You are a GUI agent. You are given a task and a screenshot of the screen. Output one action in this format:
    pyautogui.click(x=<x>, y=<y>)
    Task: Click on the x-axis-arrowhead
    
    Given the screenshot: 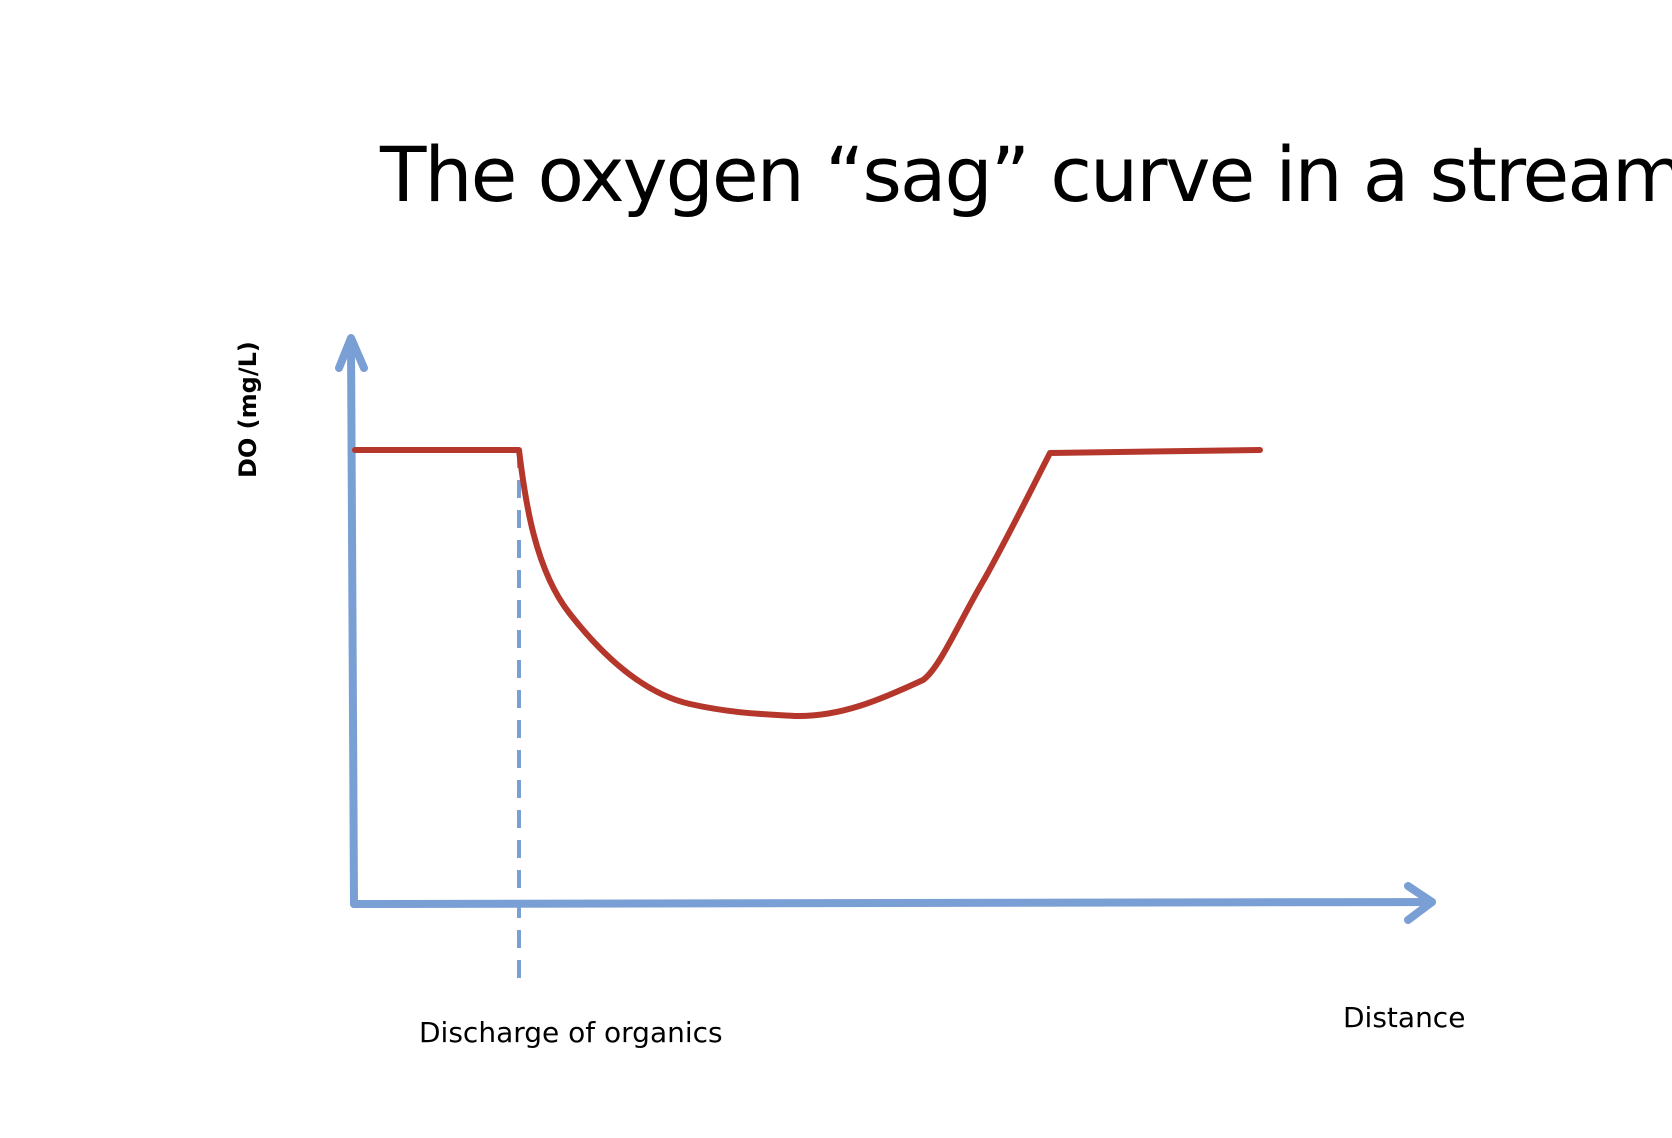 What is the action you would take?
    pyautogui.click(x=1420, y=903)
    